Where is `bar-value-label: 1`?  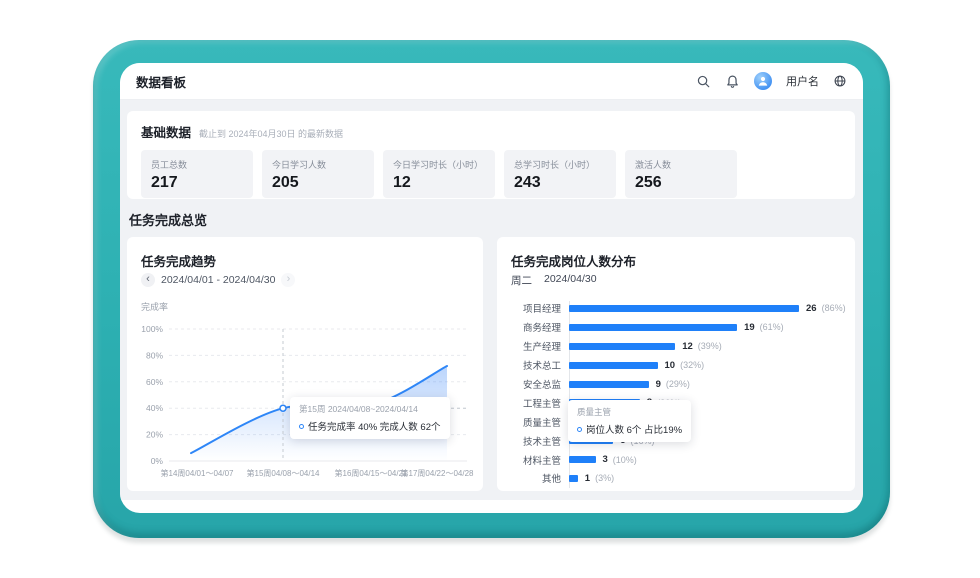 bar-value-label: 1 is located at coordinates (587, 478).